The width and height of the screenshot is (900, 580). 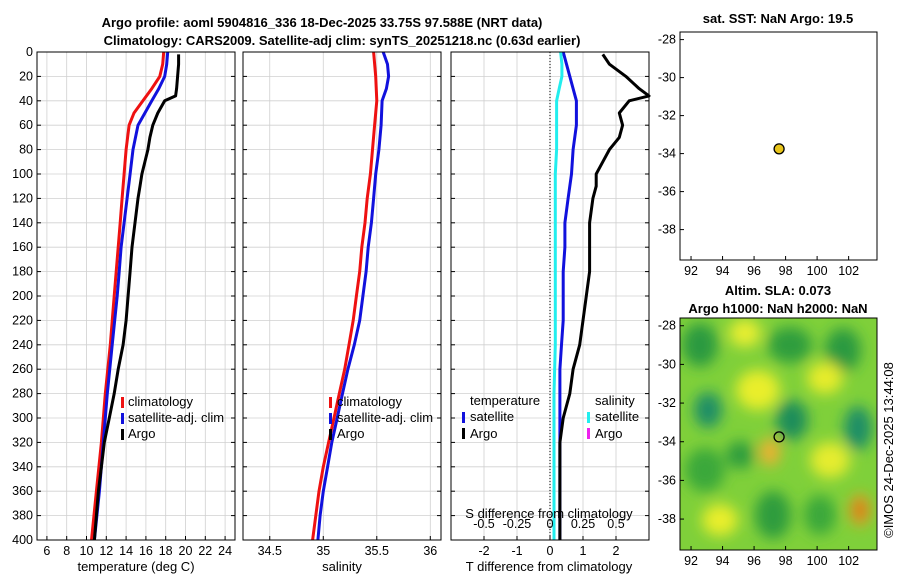 What do you see at coordinates (205, 551) in the screenshot?
I see `x-tick-label: 22` at bounding box center [205, 551].